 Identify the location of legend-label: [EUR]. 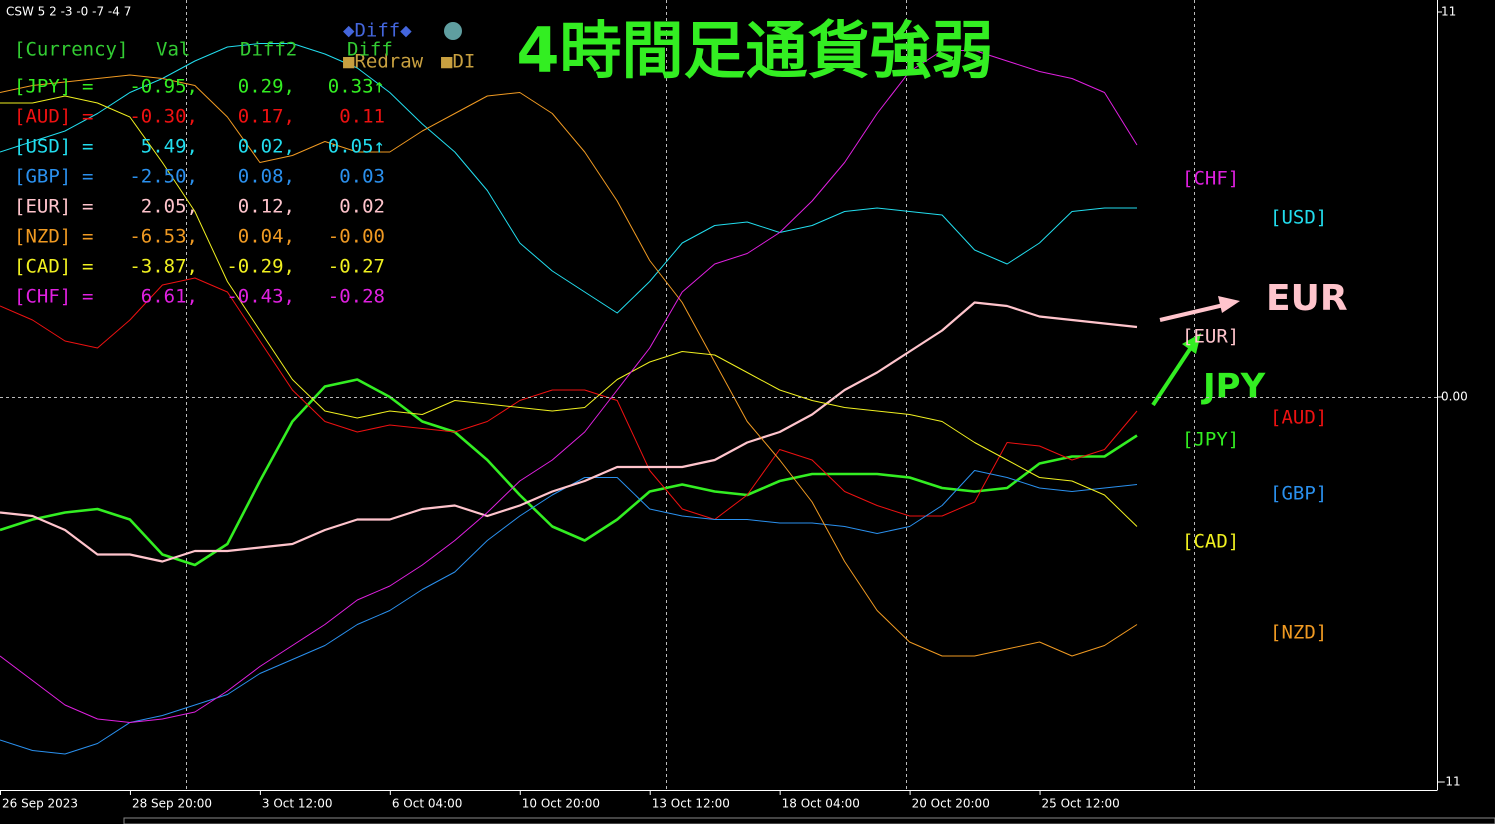
(1210, 337).